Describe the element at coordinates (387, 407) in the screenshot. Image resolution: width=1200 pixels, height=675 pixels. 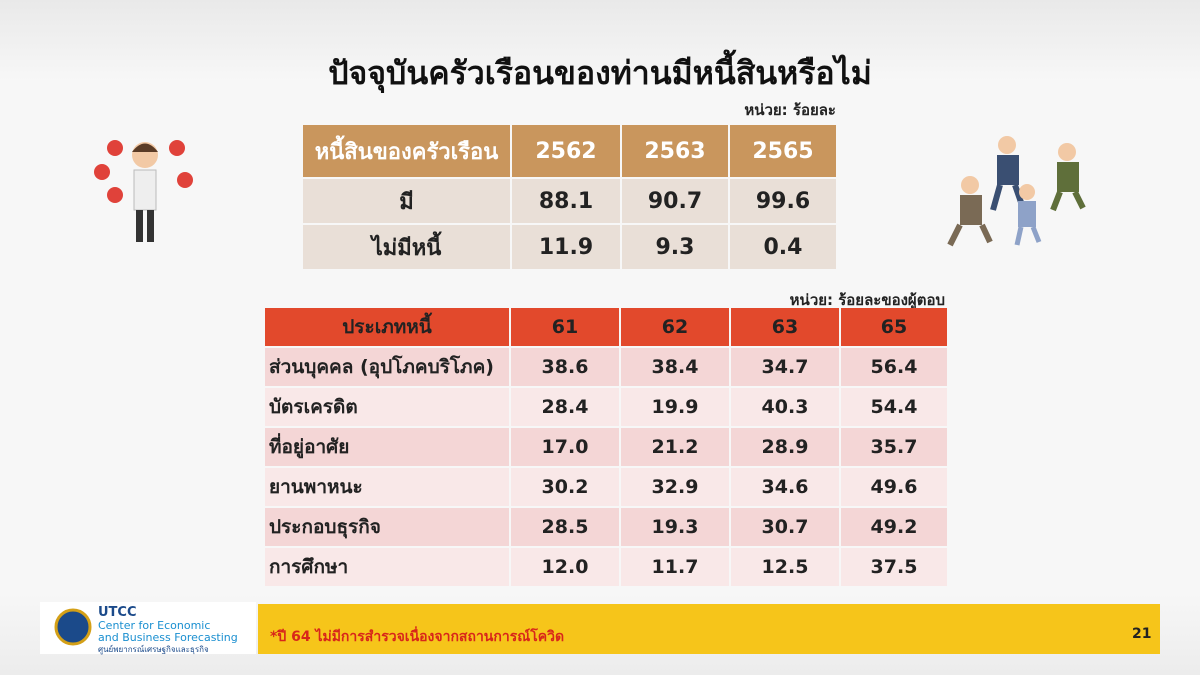
I see `row-label: บัตรเครดิต` at that location.